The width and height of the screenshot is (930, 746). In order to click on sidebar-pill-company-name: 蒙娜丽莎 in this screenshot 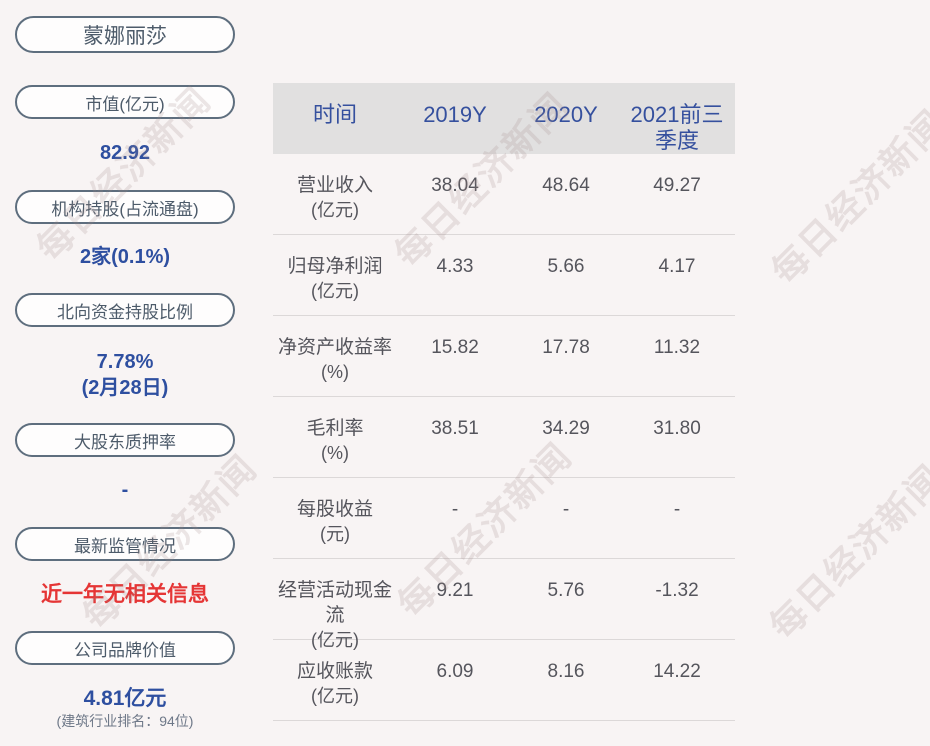, I will do `click(125, 34)`.